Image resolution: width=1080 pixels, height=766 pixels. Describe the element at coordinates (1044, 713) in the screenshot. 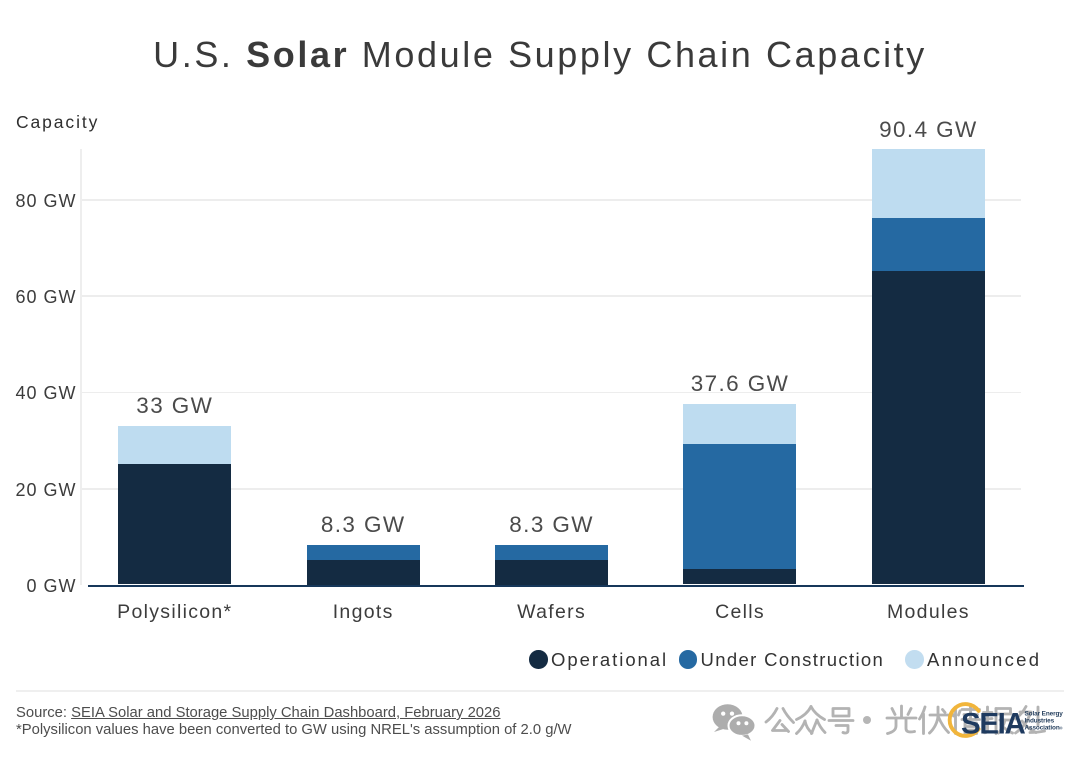

I see `svg-text: Solar Energy` at that location.